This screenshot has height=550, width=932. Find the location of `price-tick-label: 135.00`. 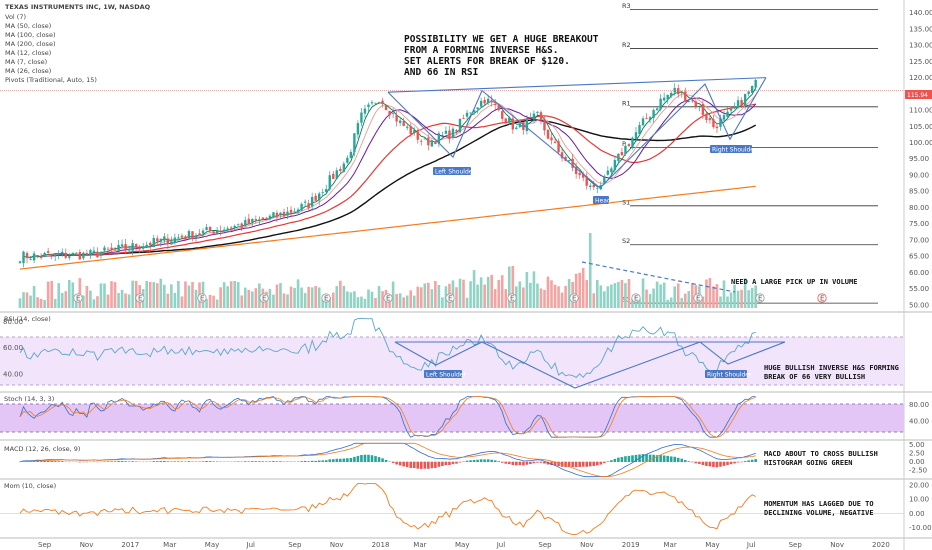

price-tick-label: 135.00 is located at coordinates (920, 29).